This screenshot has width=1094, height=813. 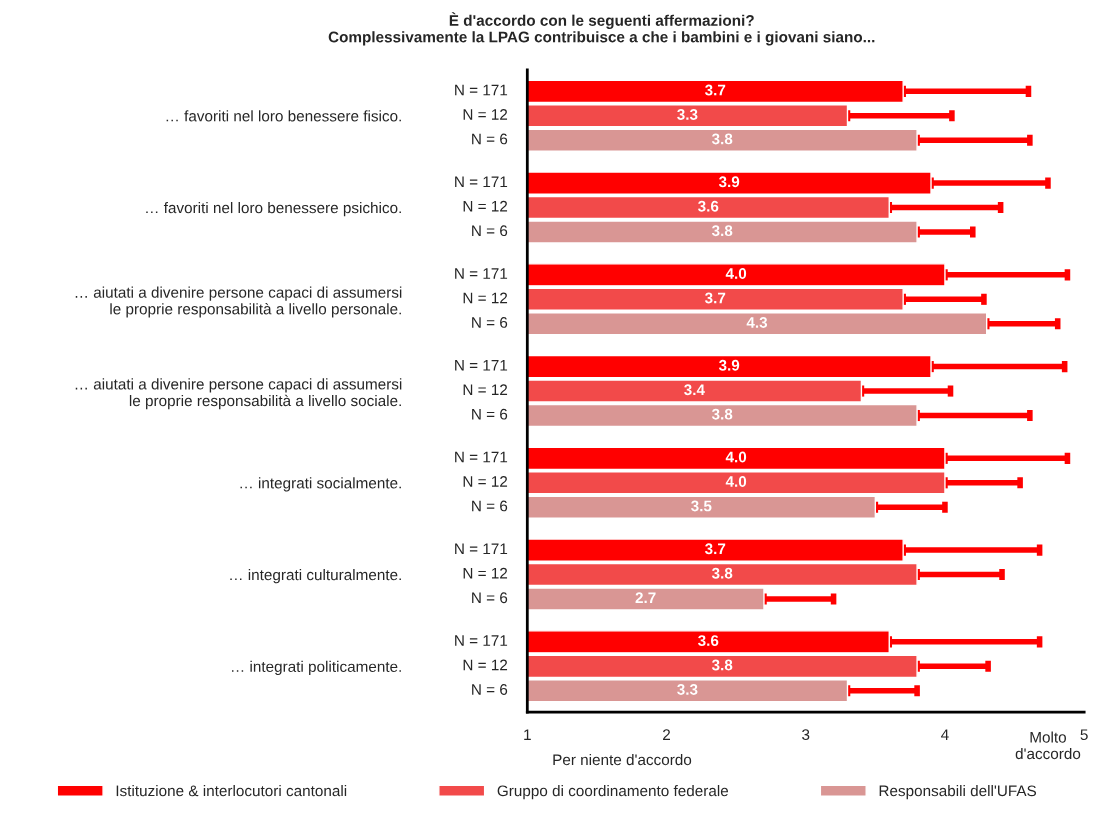 What do you see at coordinates (283, 116) in the screenshot?
I see `y-tick-label: … favoriti nel loro benessere fisico.` at bounding box center [283, 116].